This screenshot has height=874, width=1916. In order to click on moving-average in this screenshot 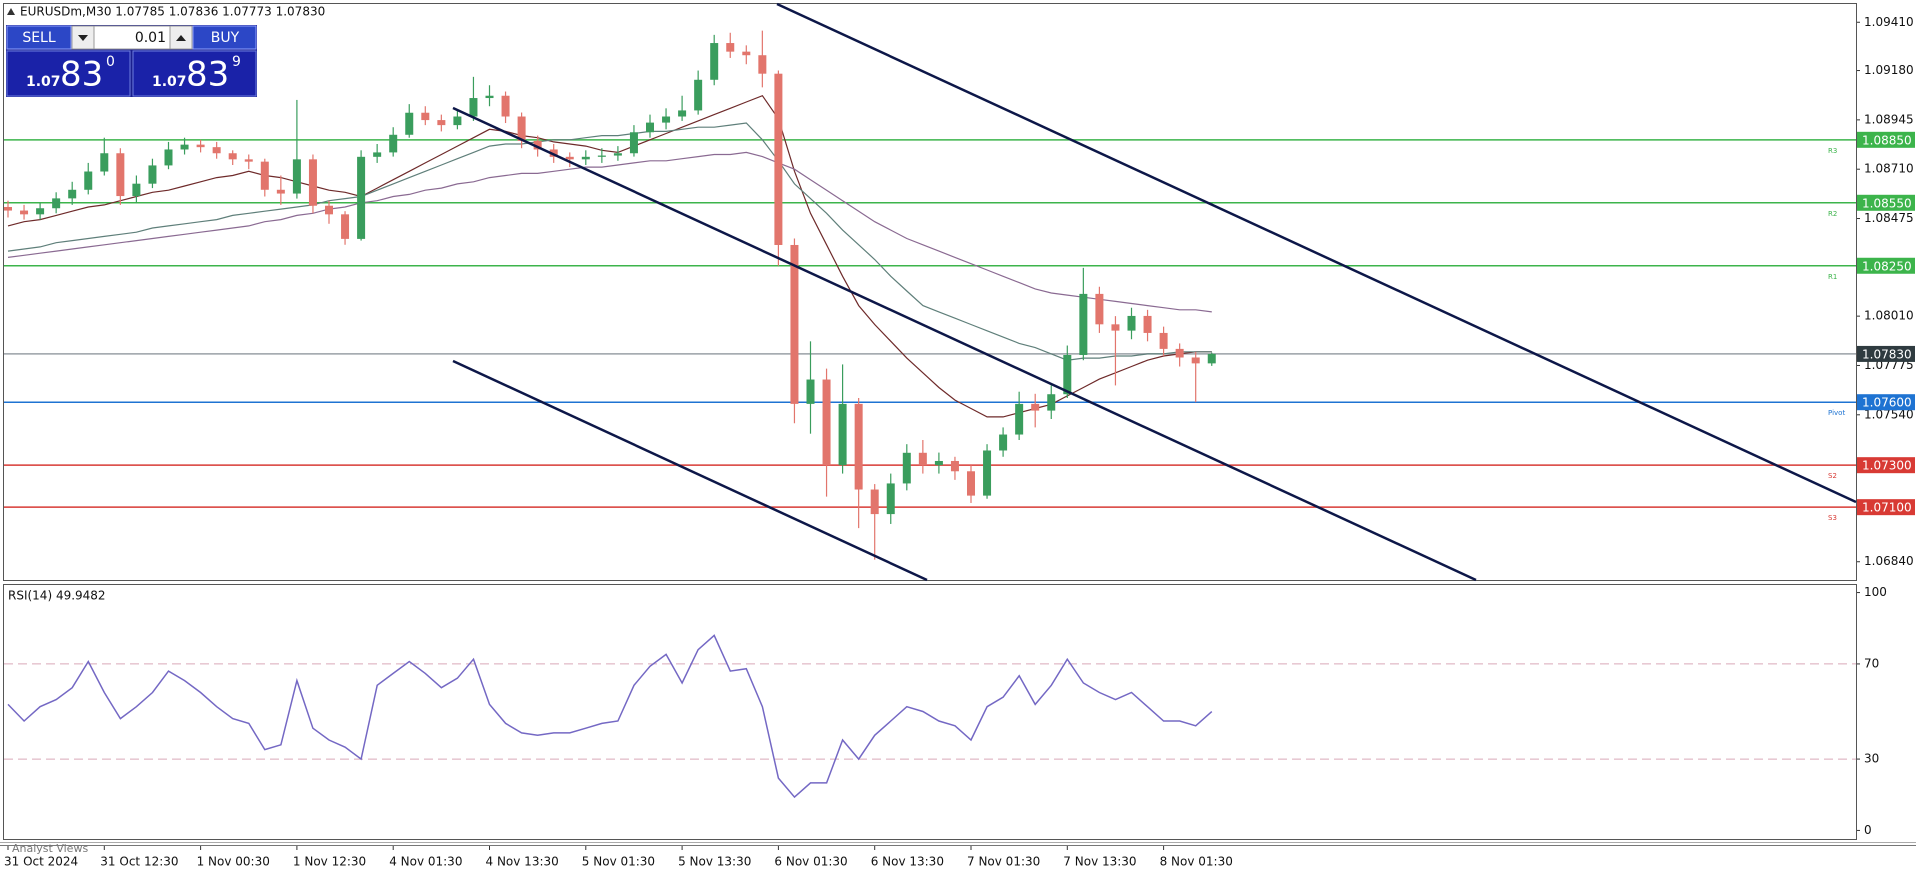, I will do `click(609, 232)`.